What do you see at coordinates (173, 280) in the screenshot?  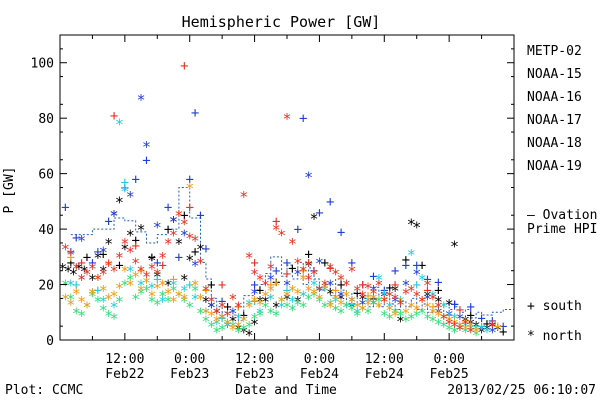 I see `noaa-18-south-point: +` at bounding box center [173, 280].